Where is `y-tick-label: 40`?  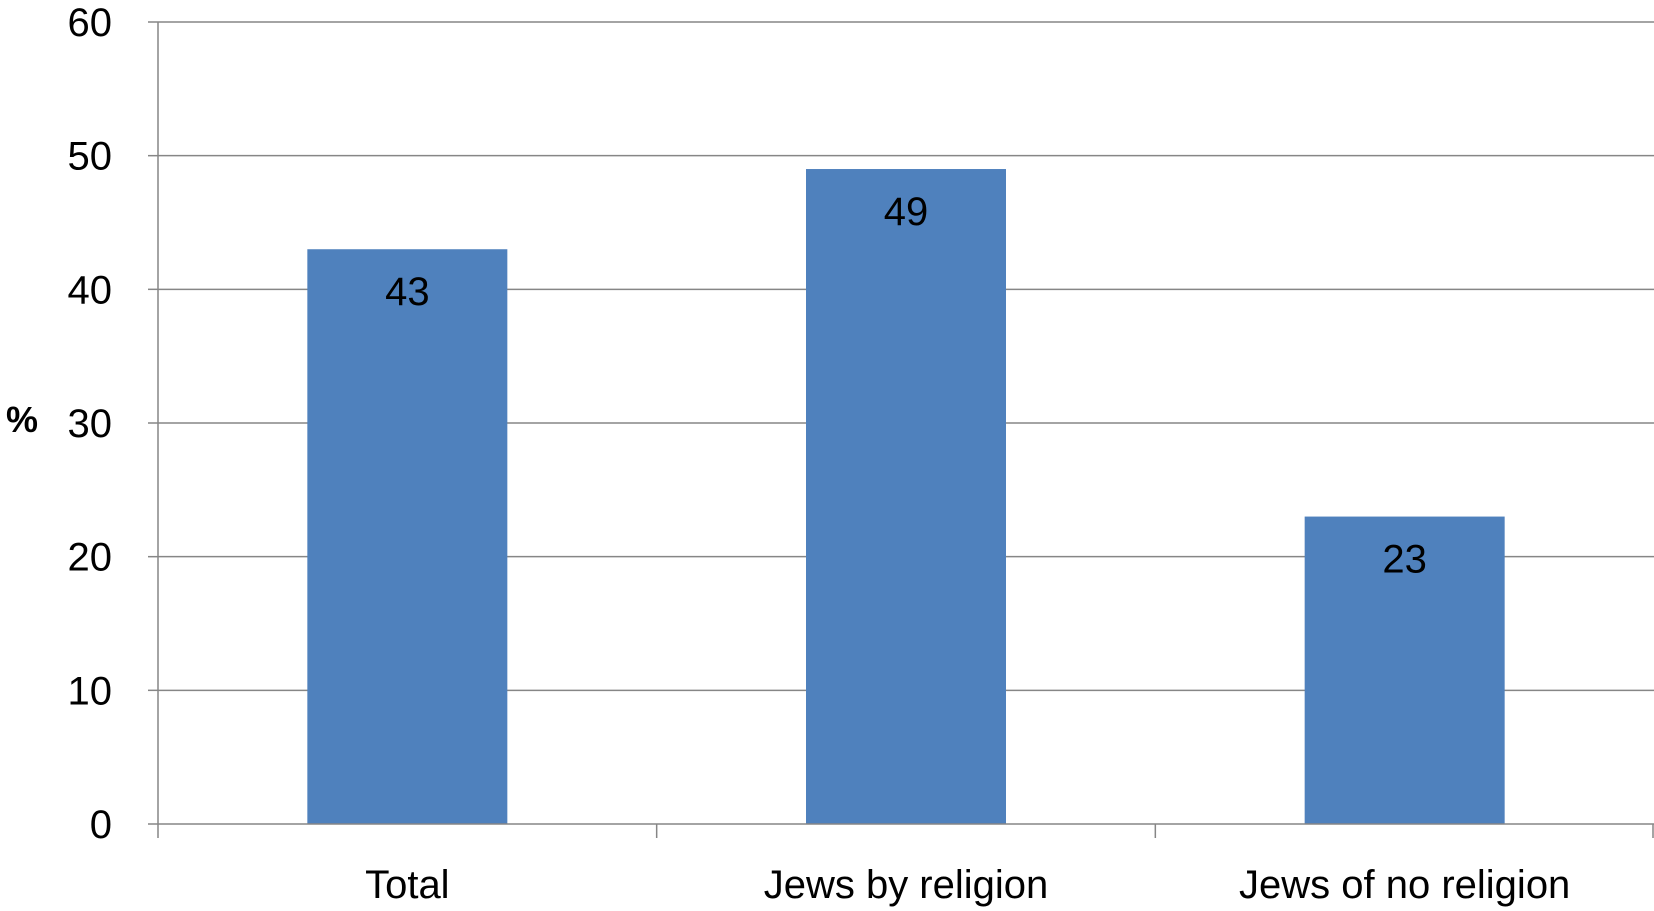
y-tick-label: 40 is located at coordinates (90, 290).